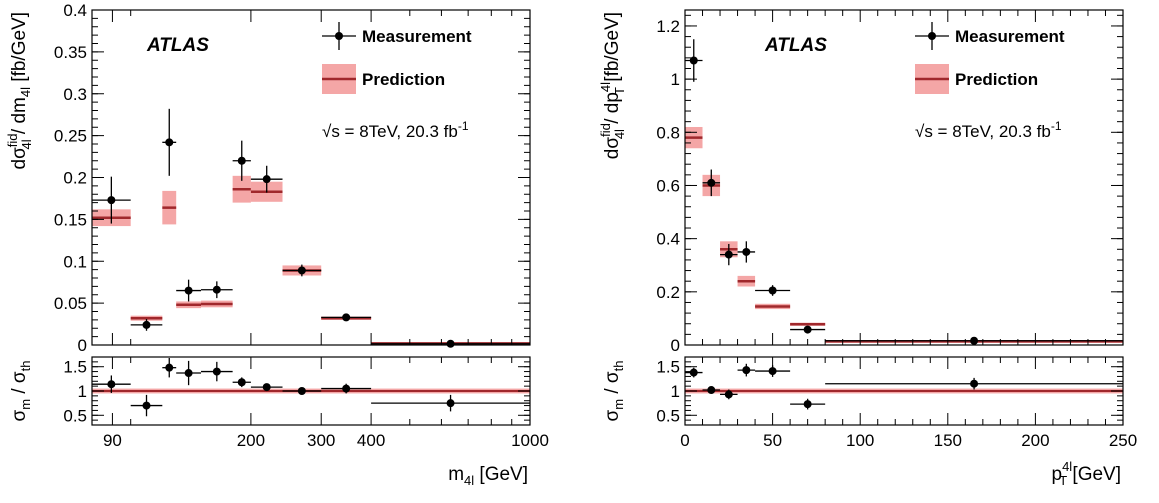 The width and height of the screenshot is (1159, 503). What do you see at coordinates (668, 132) in the screenshot?
I see `y-tick-label: 0.8` at bounding box center [668, 132].